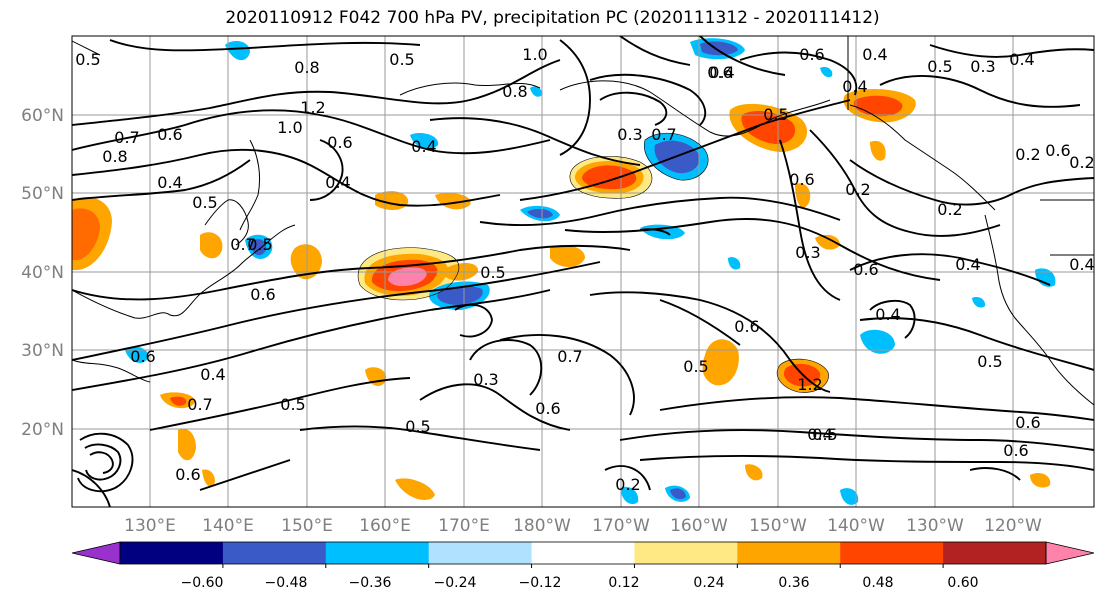 Image resolution: width=1105 pixels, height=601 pixels. Describe the element at coordinates (621, 526) in the screenshot. I see `lon-label: 170°W` at that location.